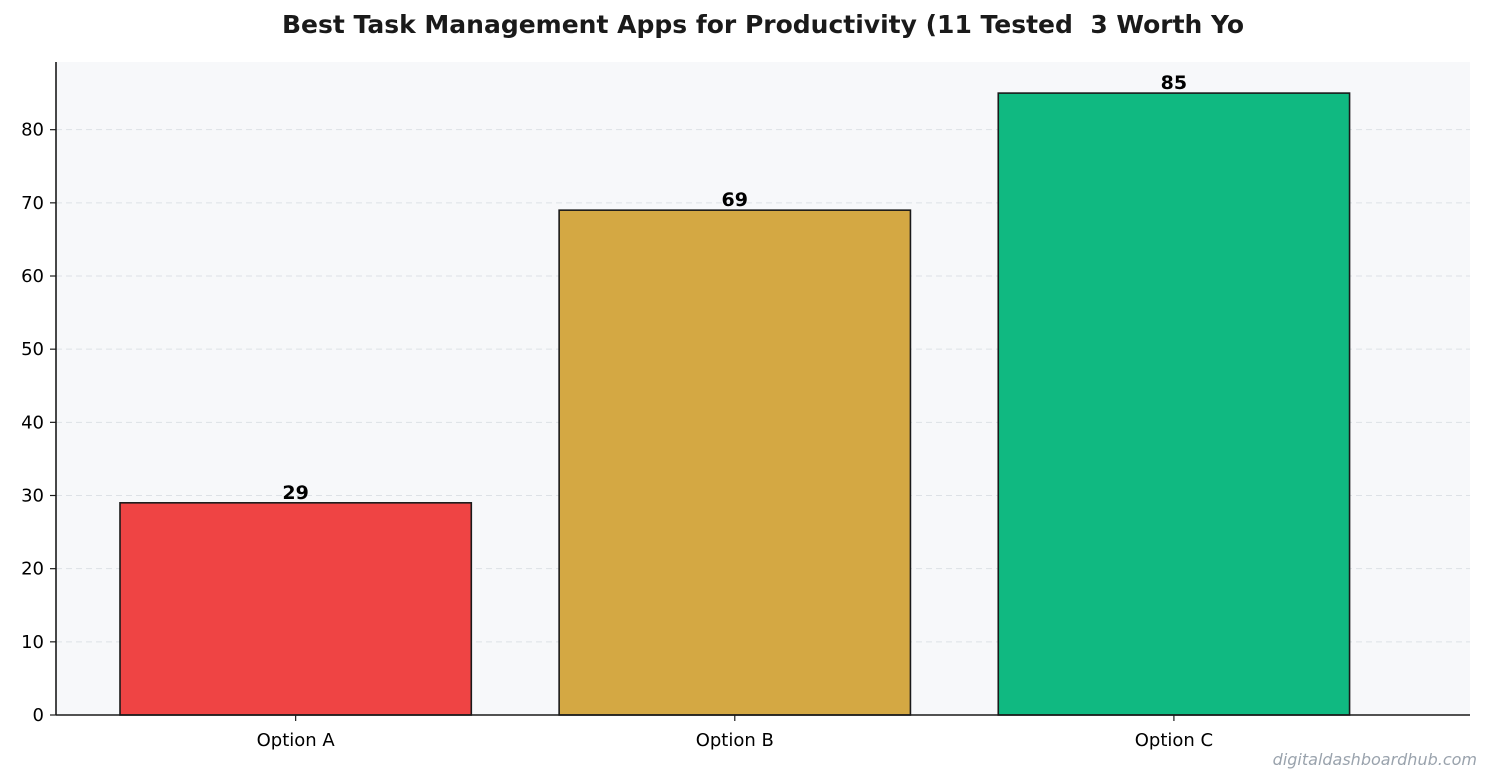 The height and width of the screenshot is (783, 1492). What do you see at coordinates (735, 740) in the screenshot?
I see `x-tick-label: Option B` at bounding box center [735, 740].